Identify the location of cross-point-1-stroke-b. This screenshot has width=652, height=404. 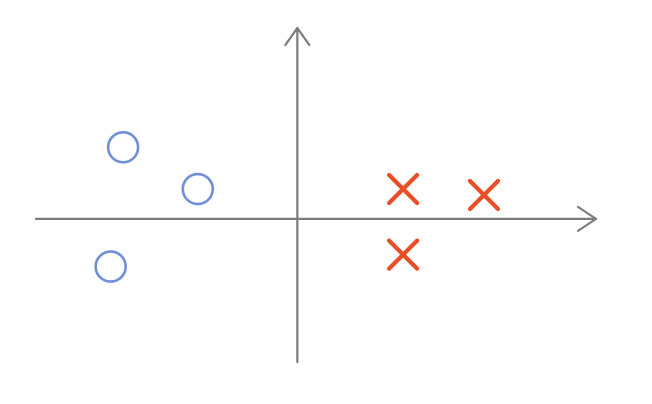
(403, 189).